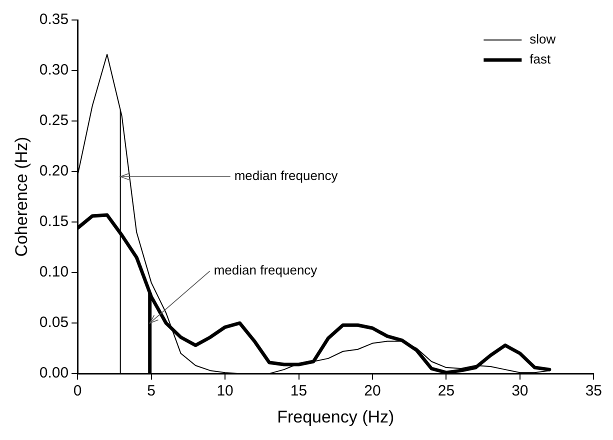  I want to click on x-tick-label: 0, so click(77, 391).